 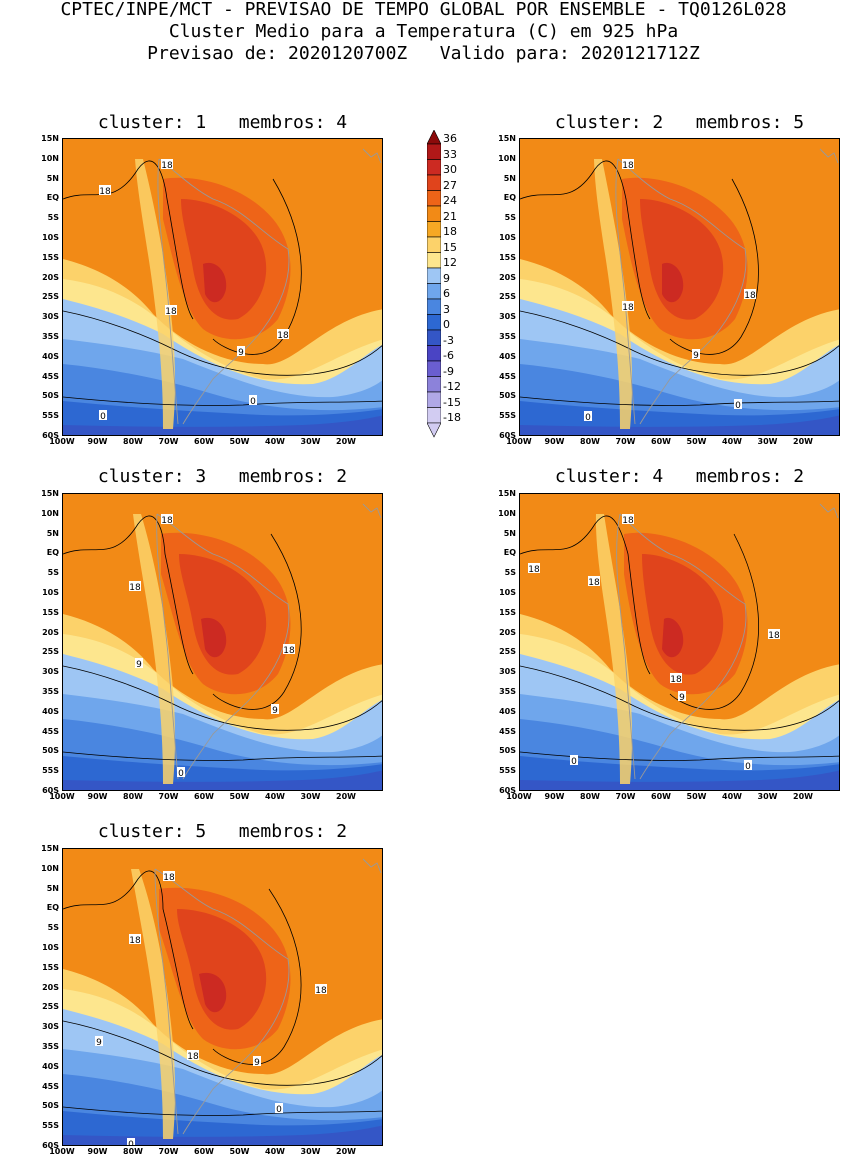 I want to click on panel-title: cluster: 1 membros: 4, so click(x=222, y=122).